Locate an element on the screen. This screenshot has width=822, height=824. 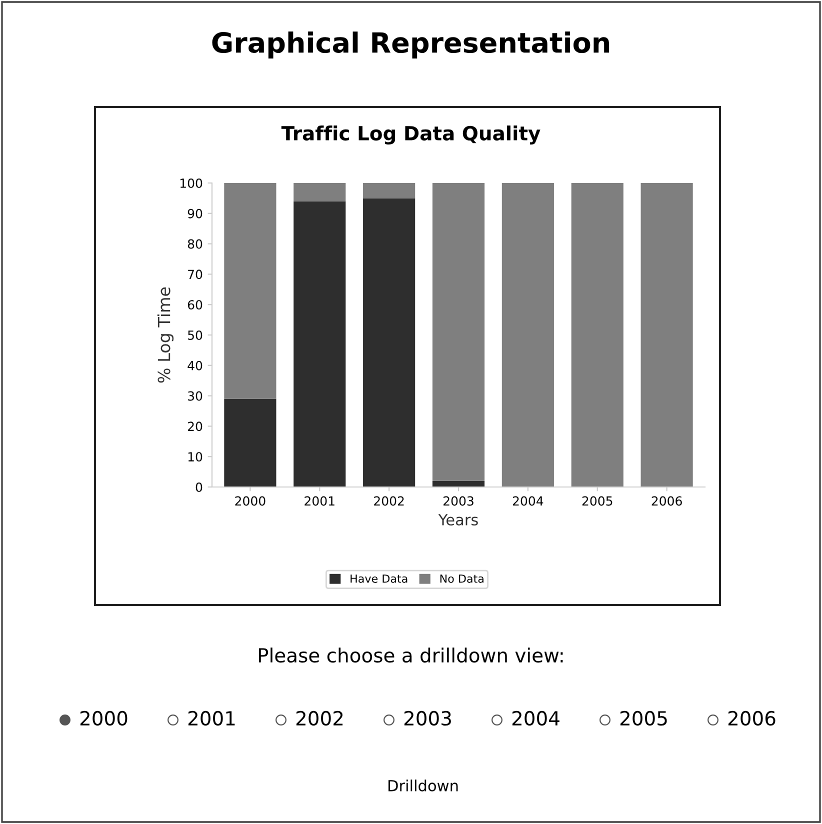
x-tick-label: 2001 is located at coordinates (319, 501).